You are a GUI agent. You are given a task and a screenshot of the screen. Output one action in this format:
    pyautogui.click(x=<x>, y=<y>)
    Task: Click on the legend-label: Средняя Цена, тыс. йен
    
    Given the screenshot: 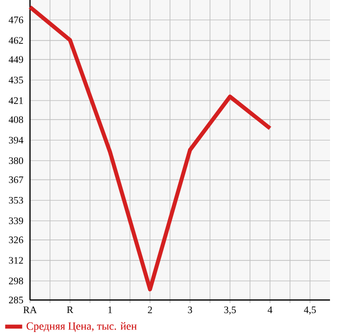 What is the action you would take?
    pyautogui.click(x=81, y=327)
    